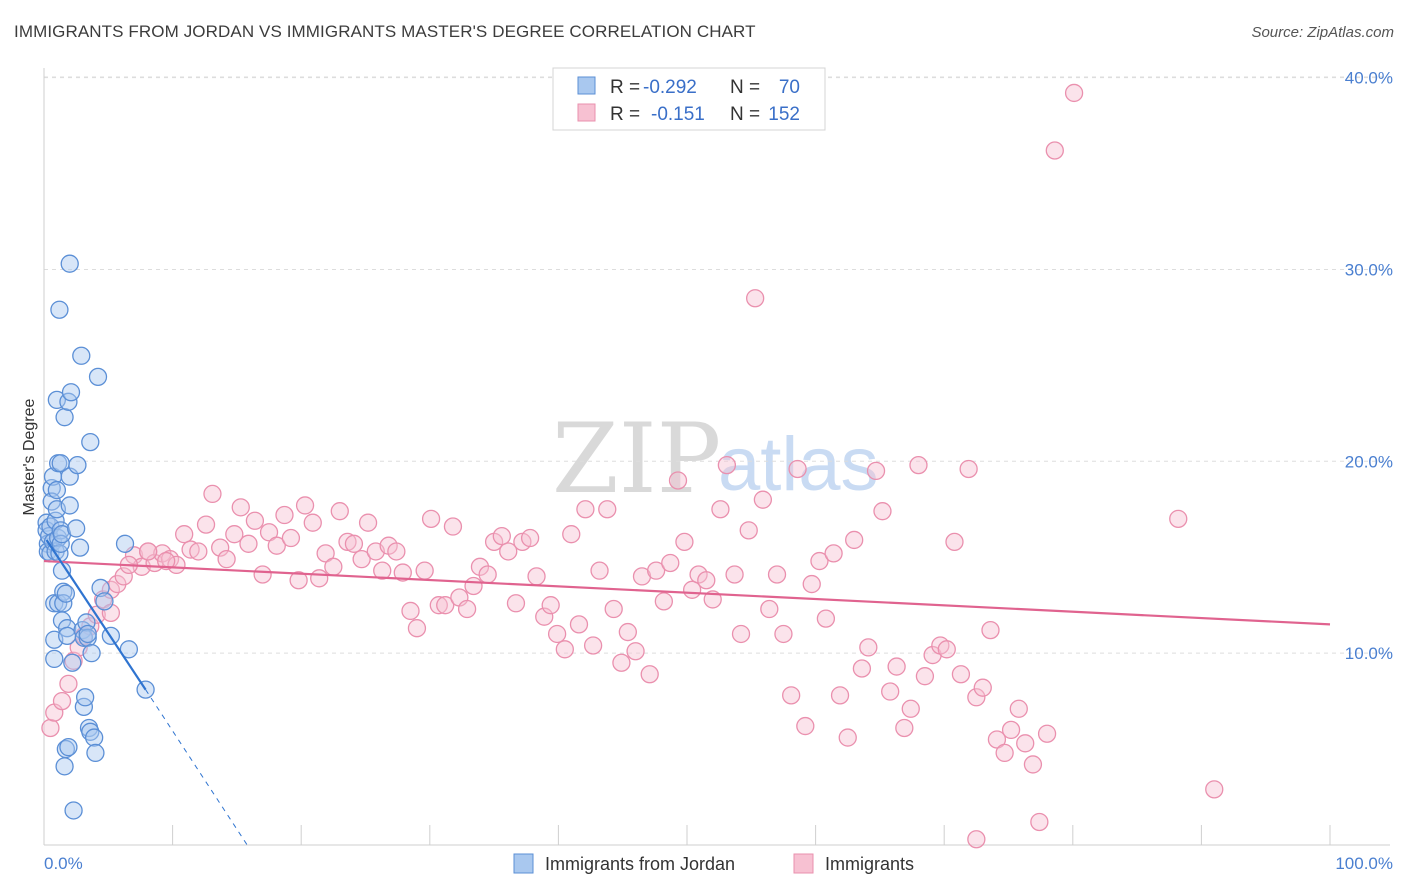 This screenshot has height=892, width=1406. I want to click on series-legend: Immigrants from Jordan Immigrants, so click(713, 863).